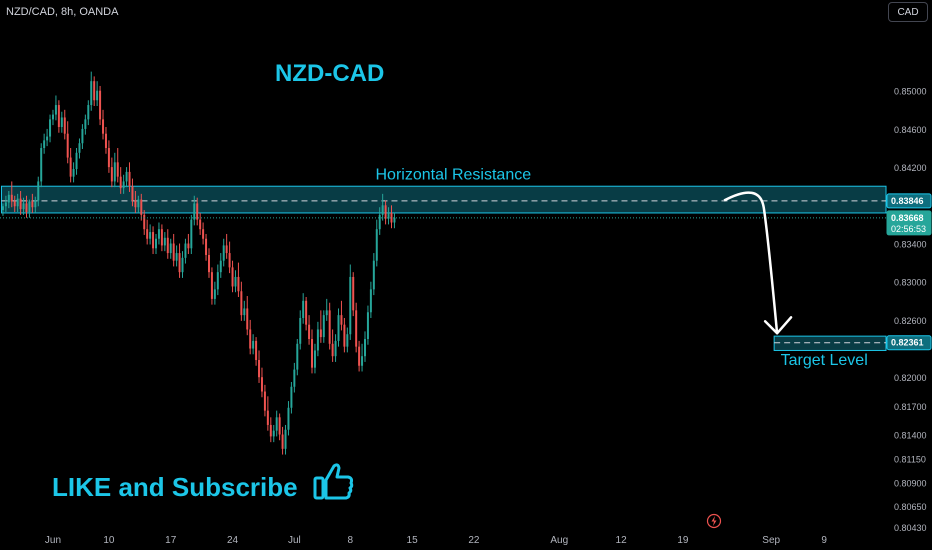 The image size is (932, 550). What do you see at coordinates (622, 540) in the screenshot?
I see `x-tick-label: 12` at bounding box center [622, 540].